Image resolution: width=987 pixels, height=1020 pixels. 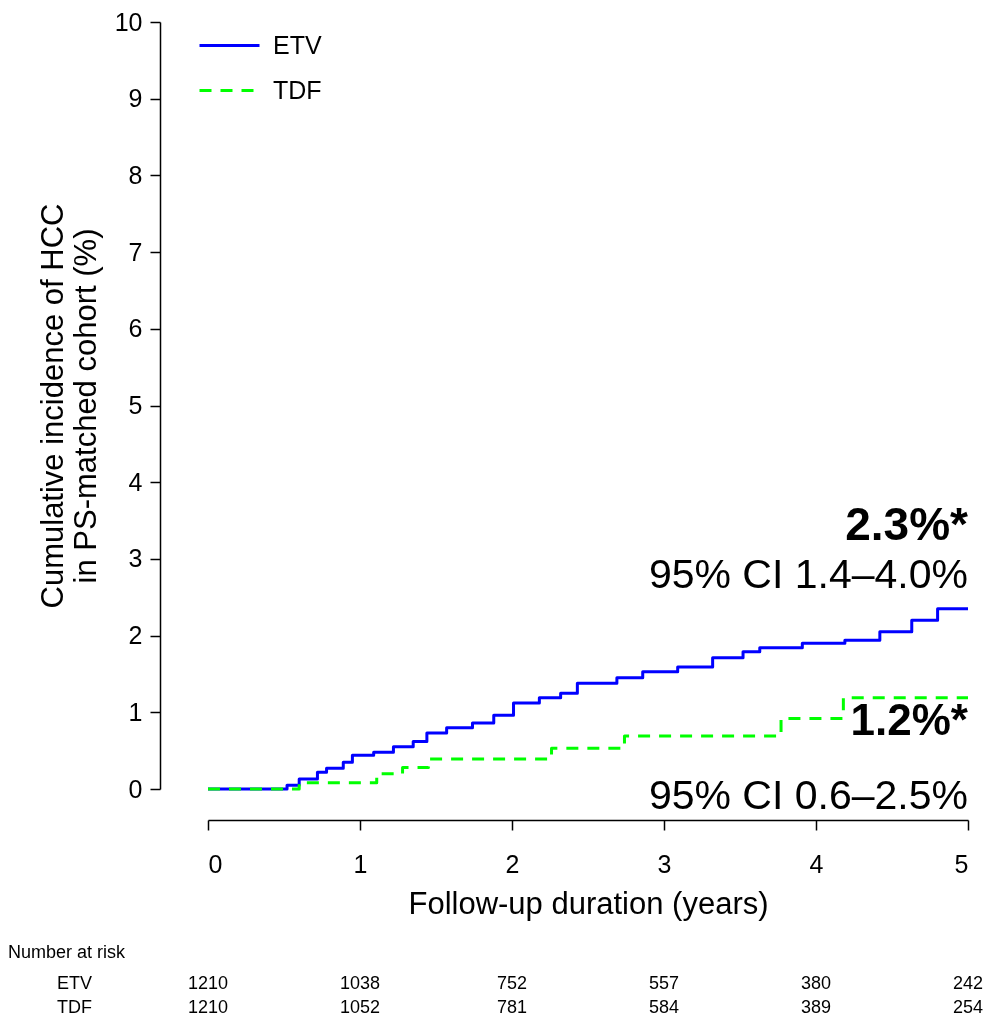 I want to click on x-tick-label: 4, so click(x=816, y=863).